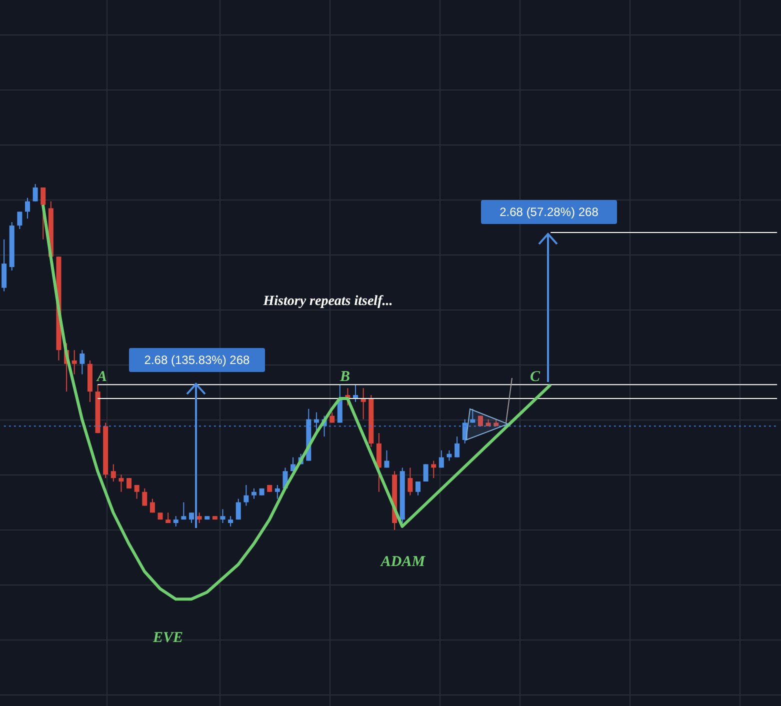 The image size is (781, 706). I want to click on annotation: C, so click(535, 377).